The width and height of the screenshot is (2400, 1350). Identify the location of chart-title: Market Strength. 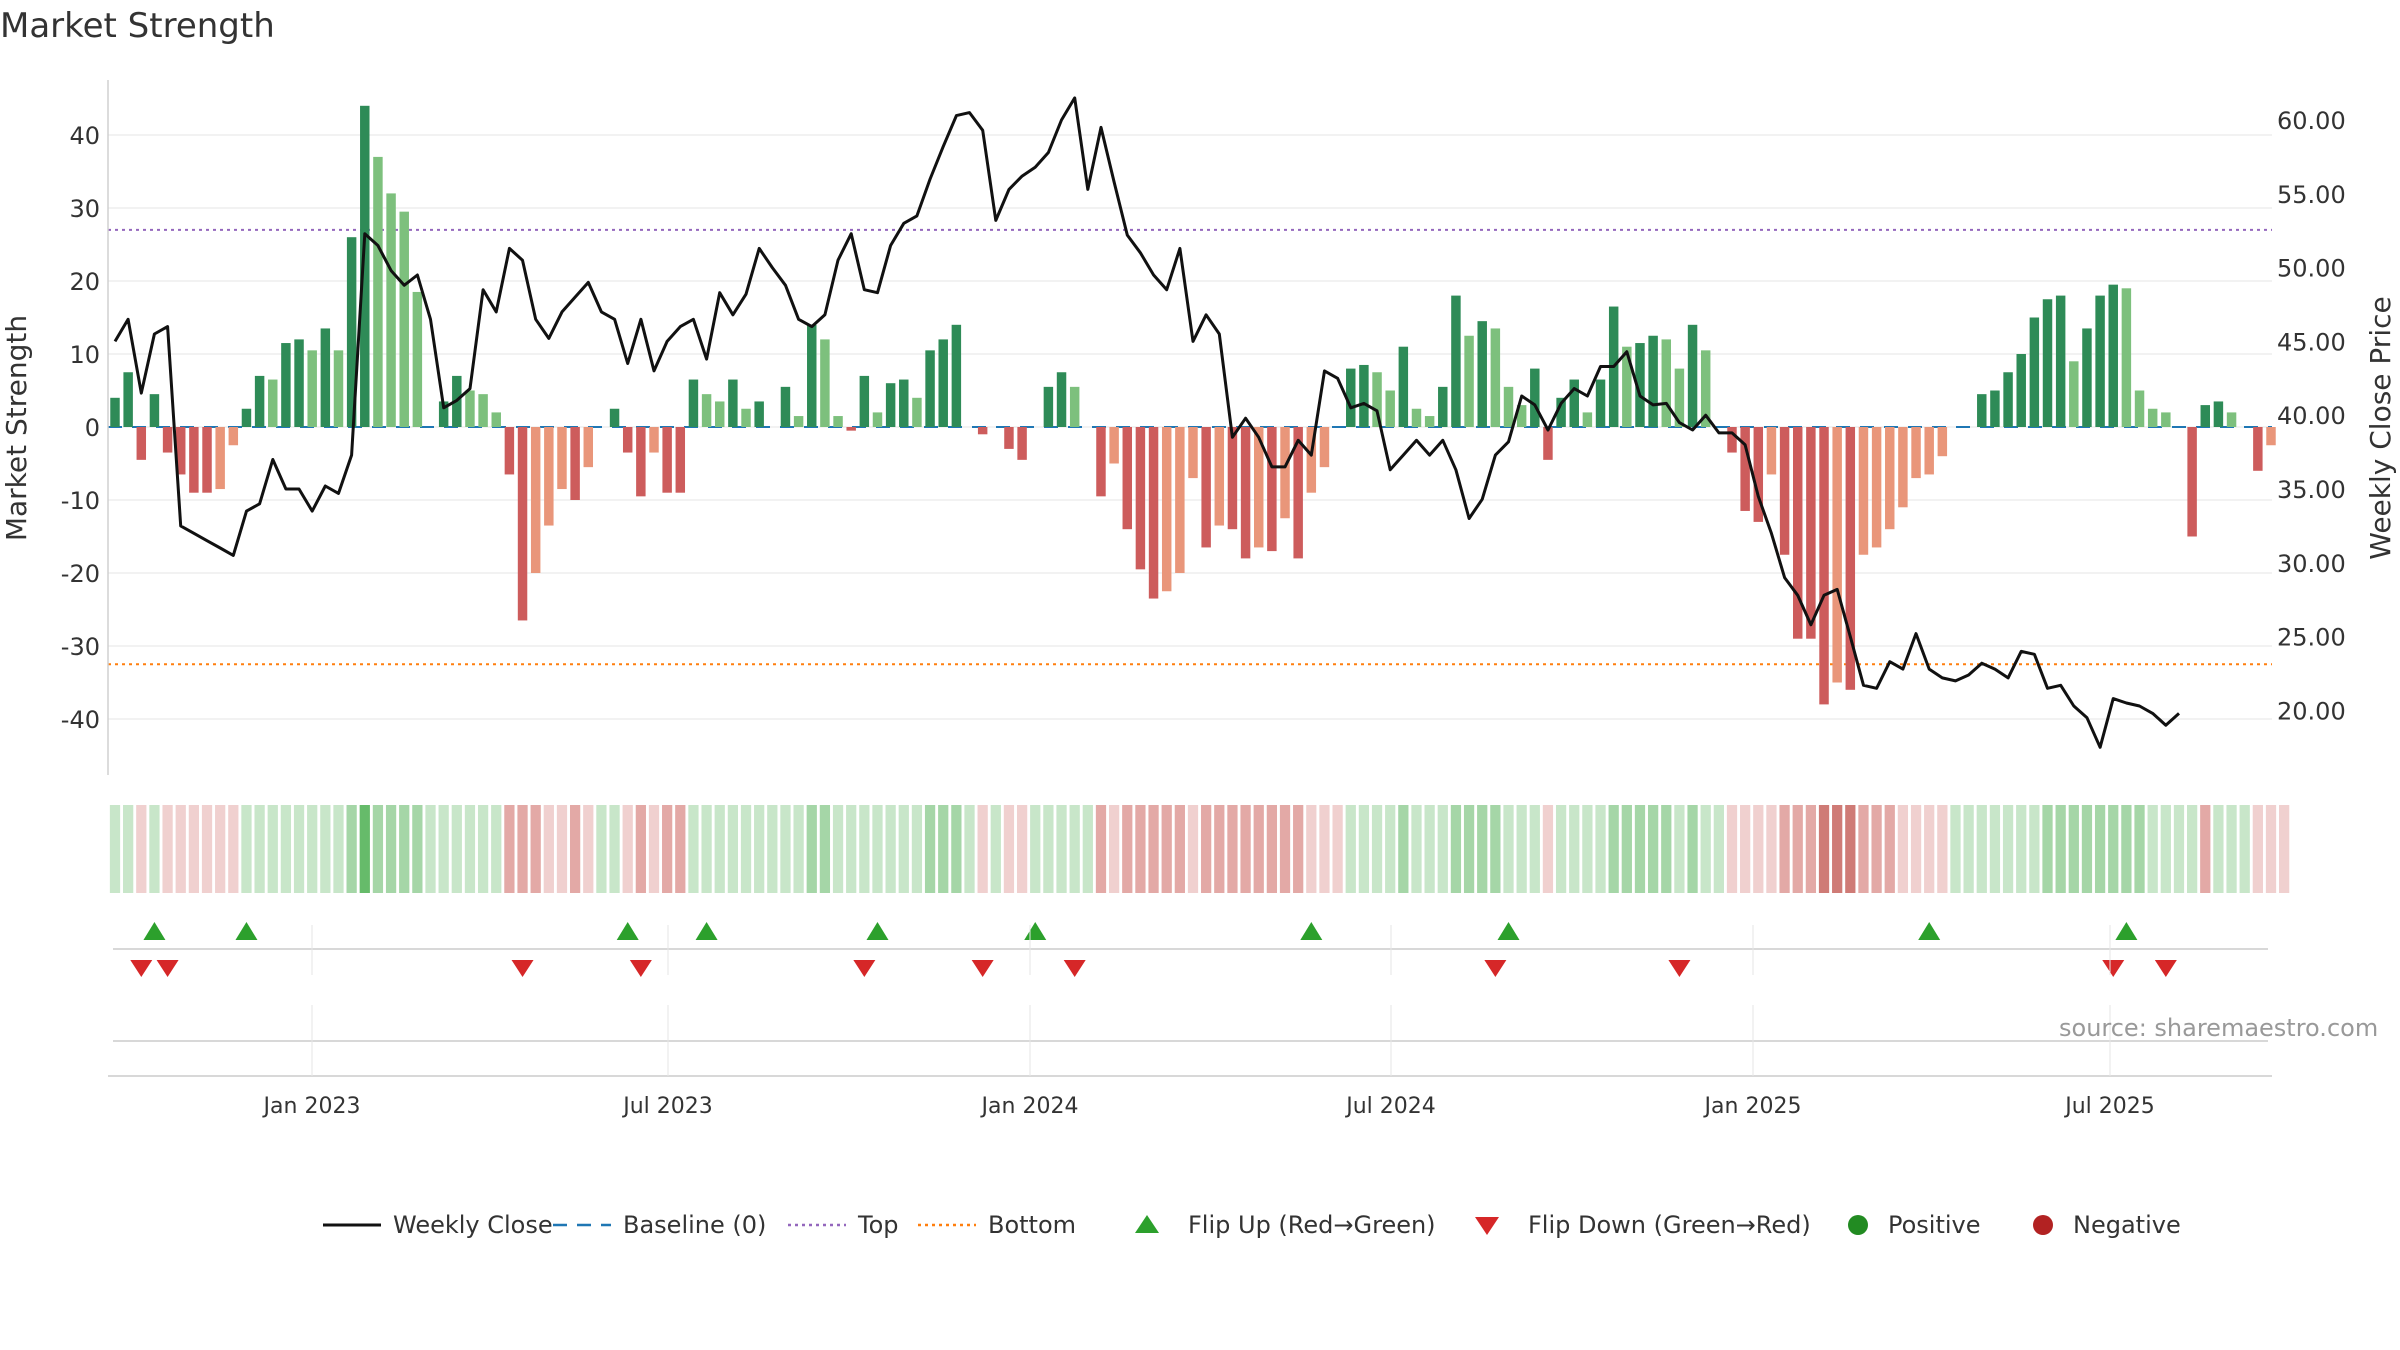
(137, 26).